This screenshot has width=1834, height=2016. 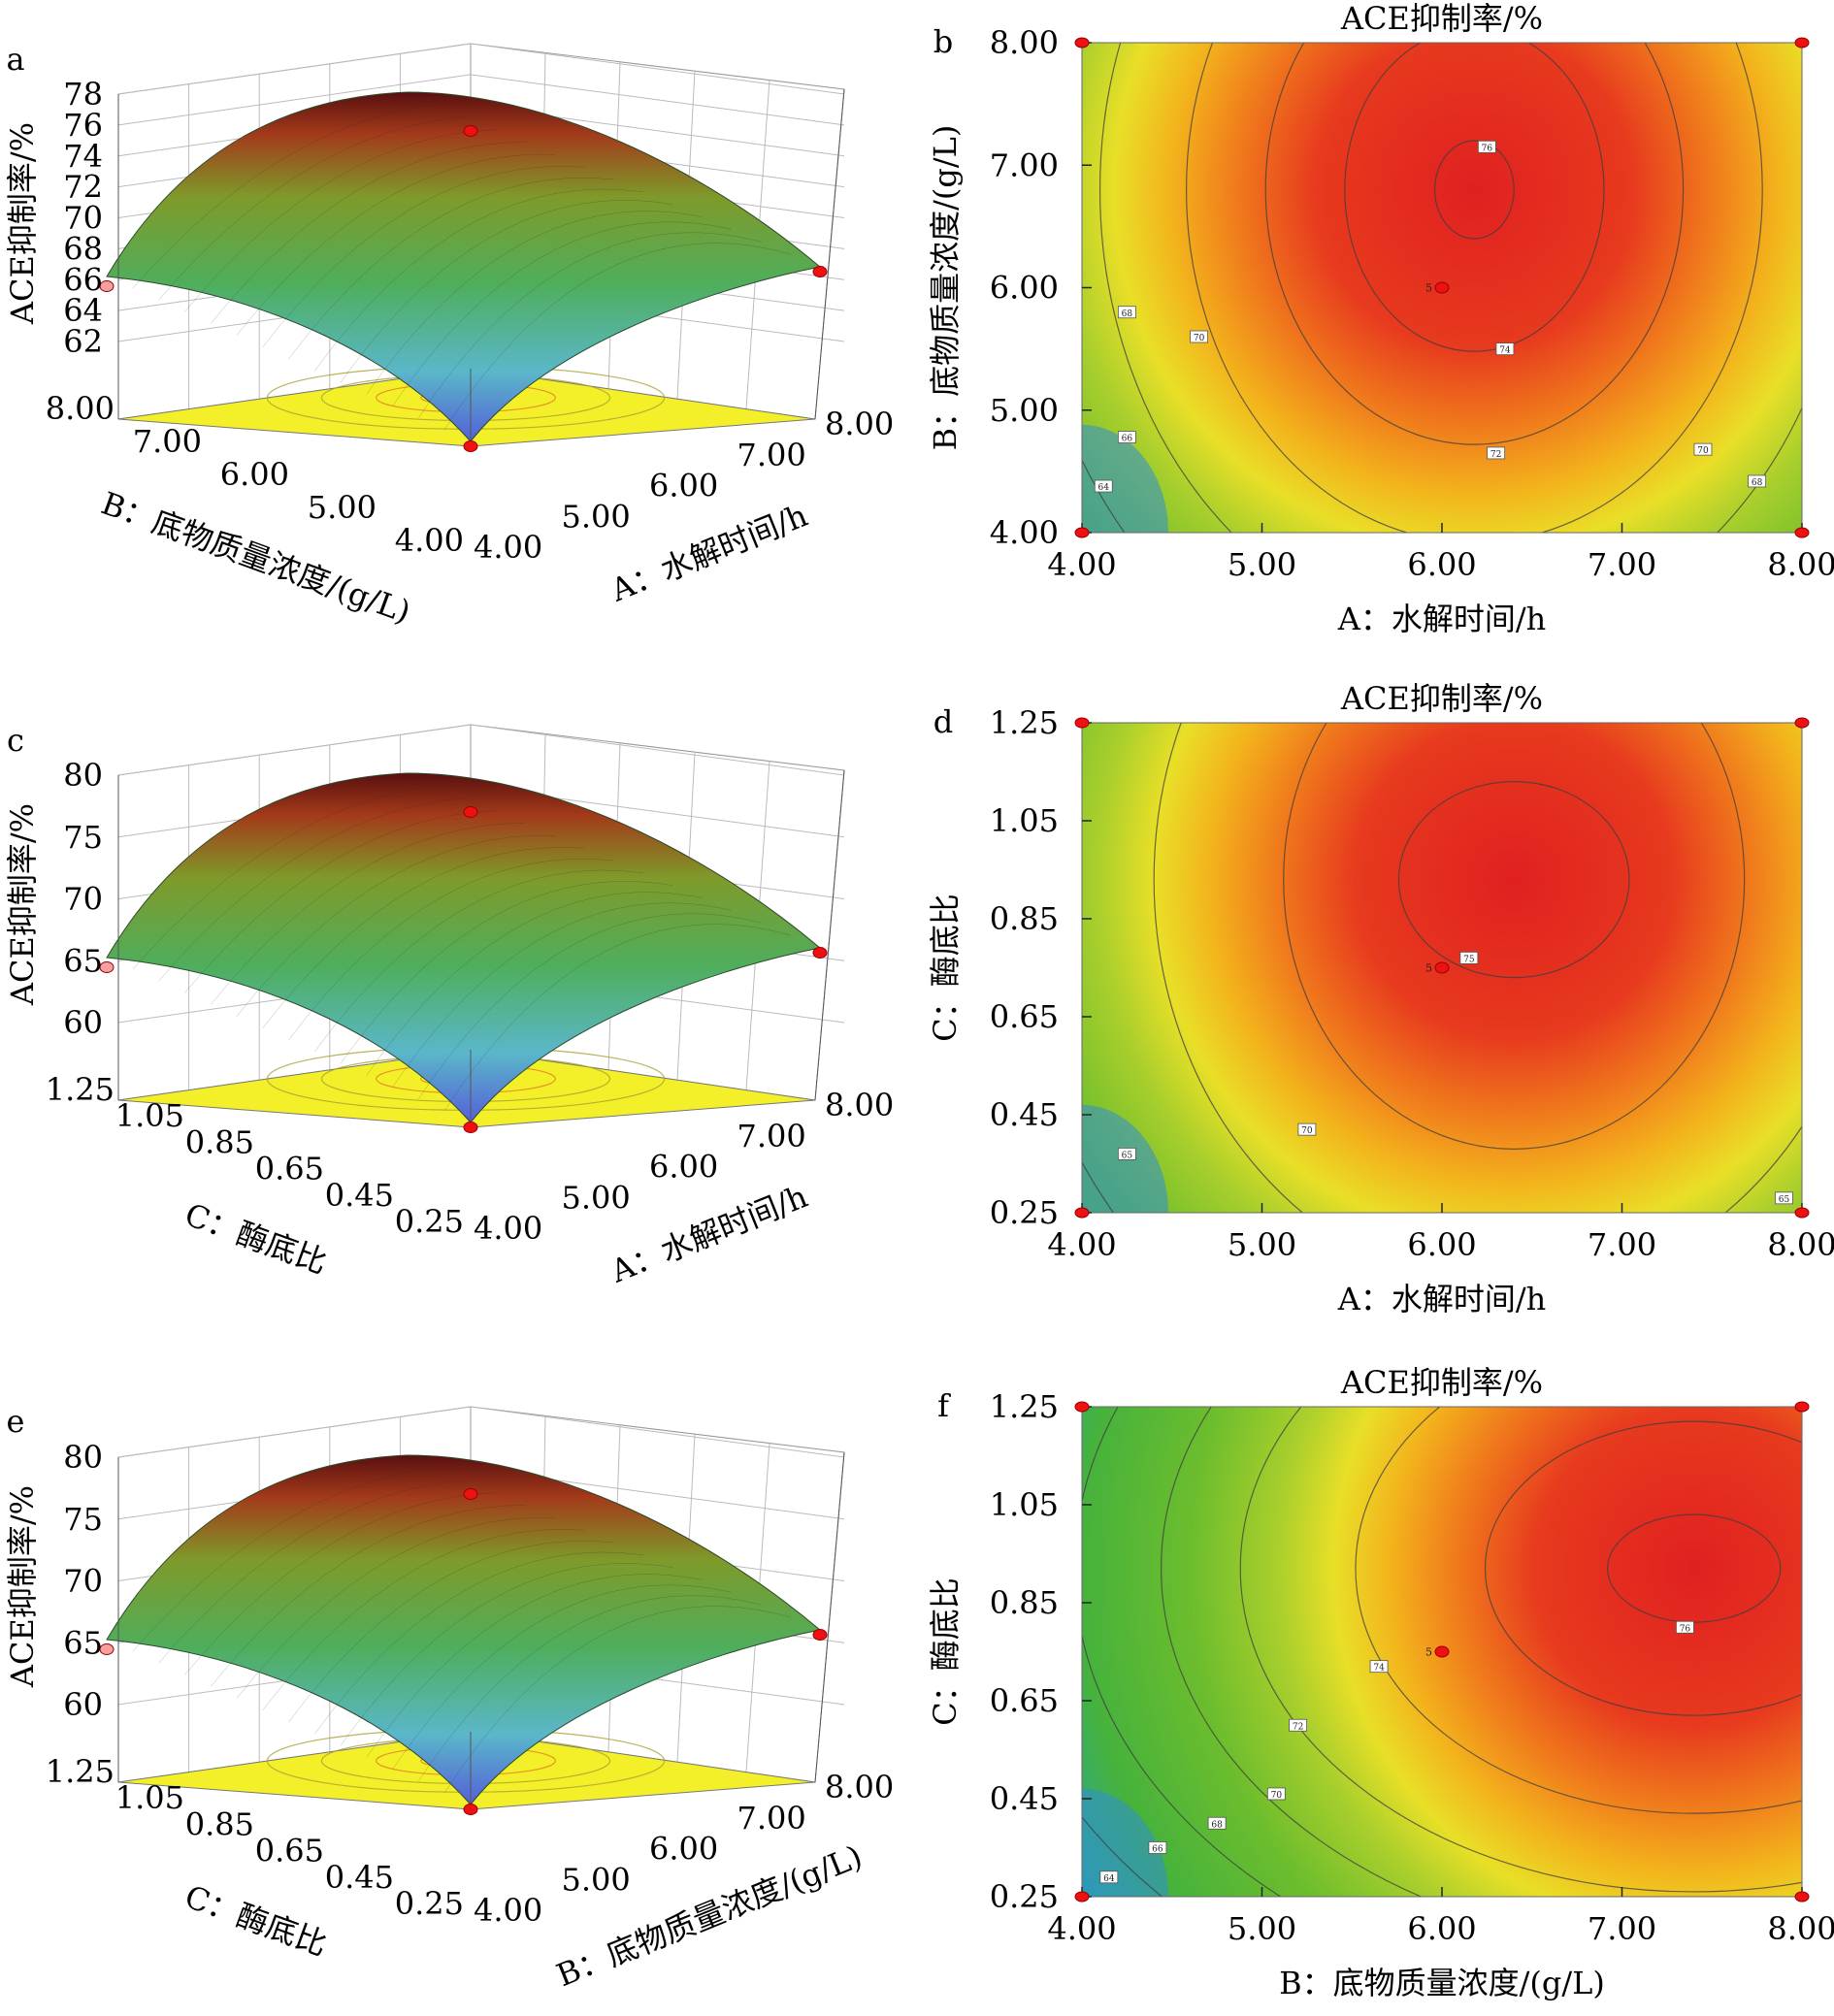 I want to click on panel-letter: b, so click(x=943, y=41).